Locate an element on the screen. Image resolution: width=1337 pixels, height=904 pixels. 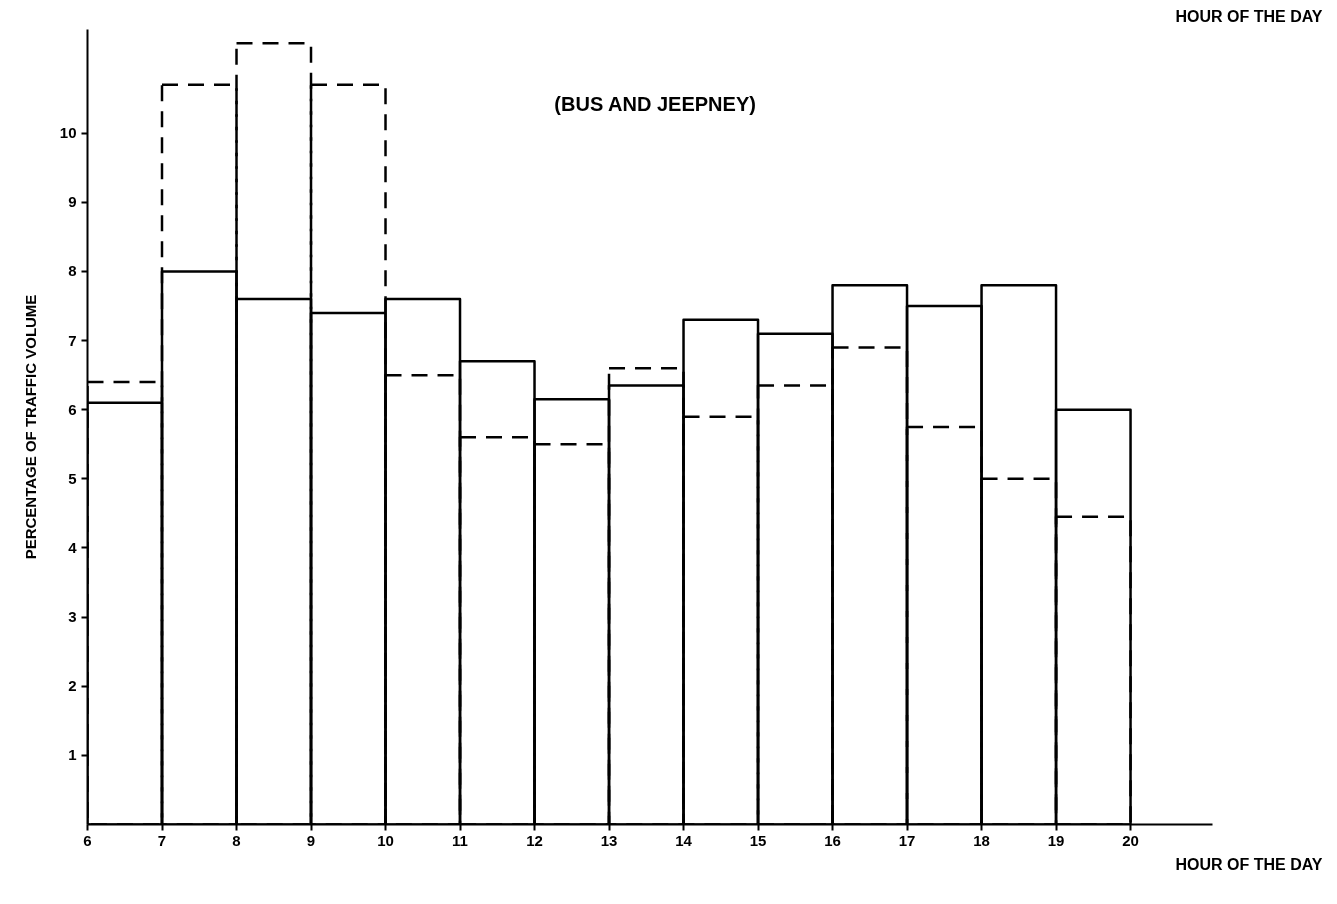
x-tick-label: 10 is located at coordinates (385, 840).